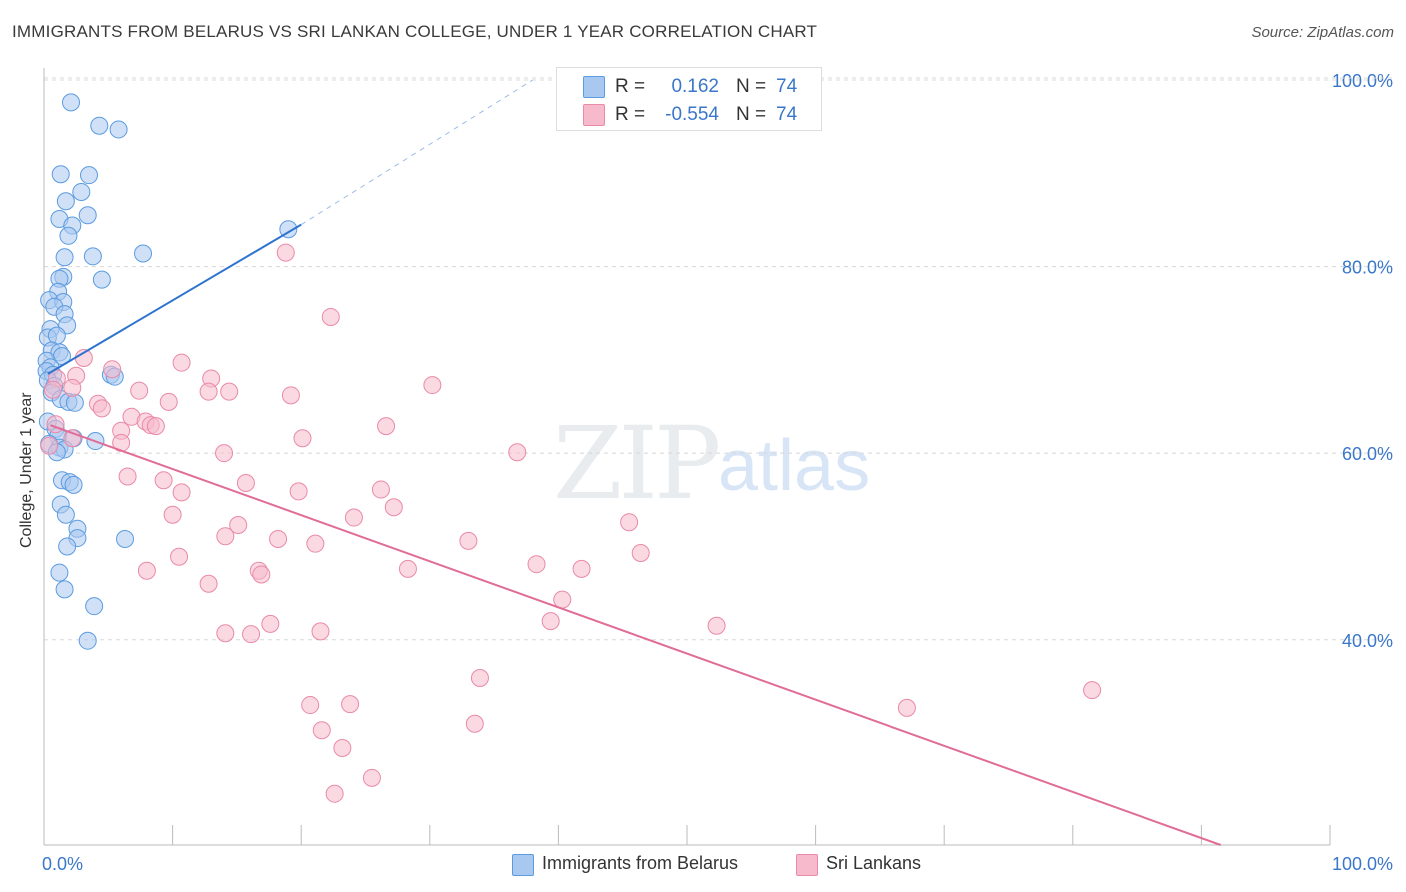  Describe the element at coordinates (594, 87) in the screenshot. I see `belarus-swatch` at that location.